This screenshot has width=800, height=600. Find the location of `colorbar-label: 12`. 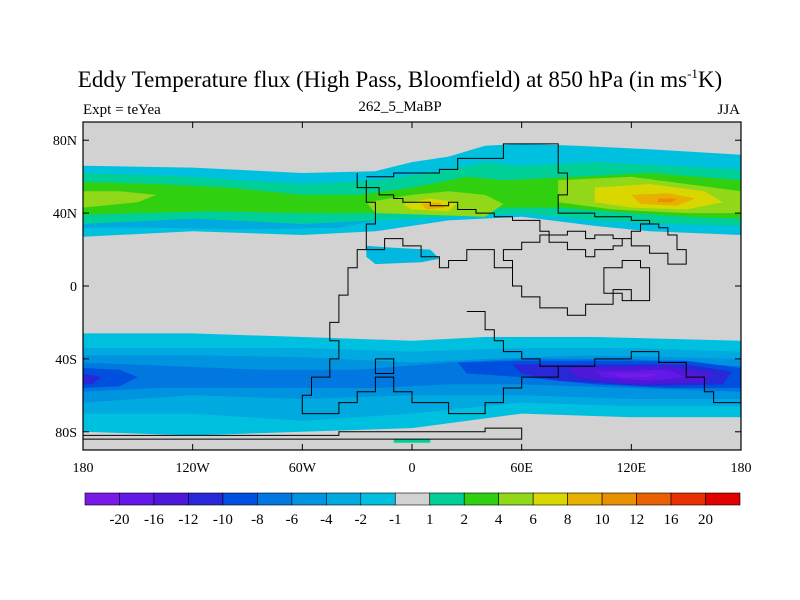

colorbar-label: 12 is located at coordinates (636, 520).